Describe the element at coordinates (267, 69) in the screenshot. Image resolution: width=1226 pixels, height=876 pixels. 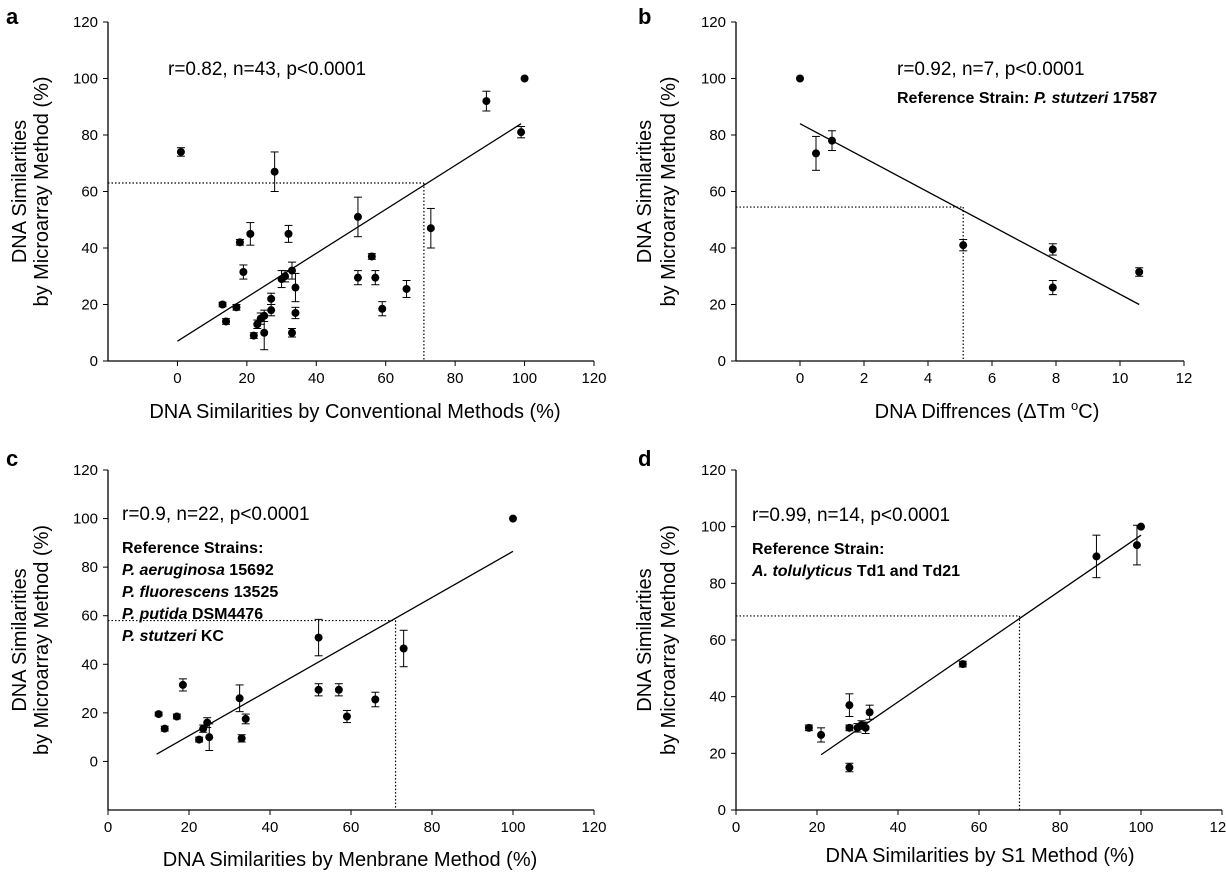
I see `stats-annotation: r=0.82, n=43, p<0.0001` at that location.